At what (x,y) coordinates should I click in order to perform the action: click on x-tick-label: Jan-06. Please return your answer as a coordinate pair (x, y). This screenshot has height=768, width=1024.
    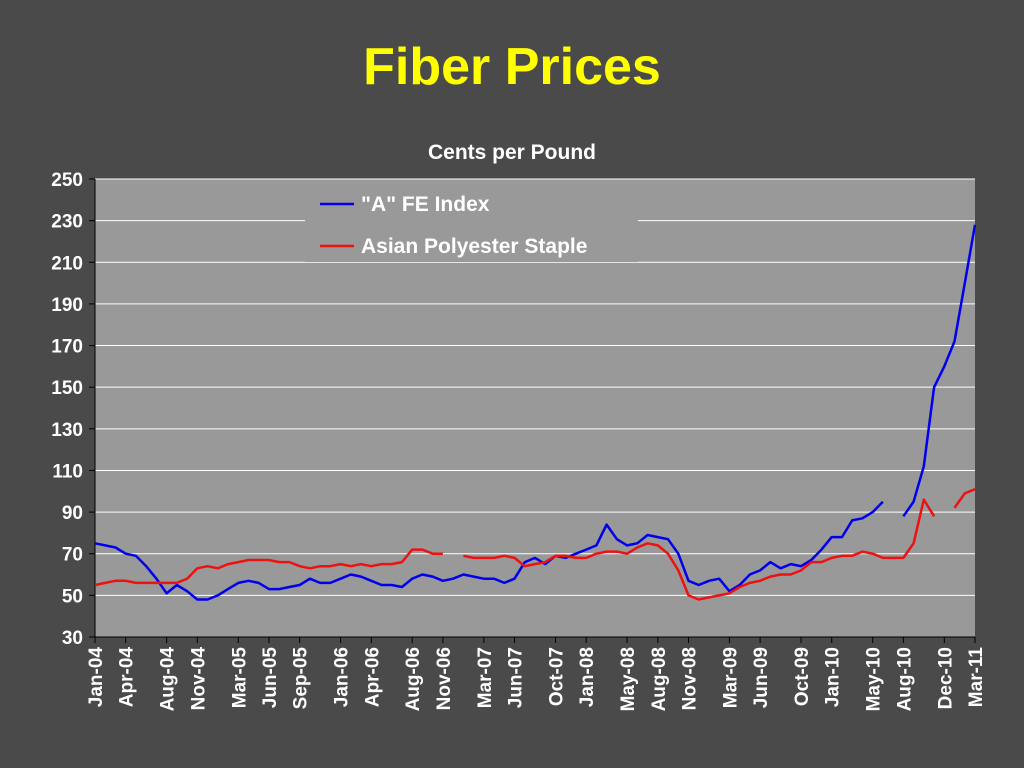
    Looking at the image, I should click on (342, 677).